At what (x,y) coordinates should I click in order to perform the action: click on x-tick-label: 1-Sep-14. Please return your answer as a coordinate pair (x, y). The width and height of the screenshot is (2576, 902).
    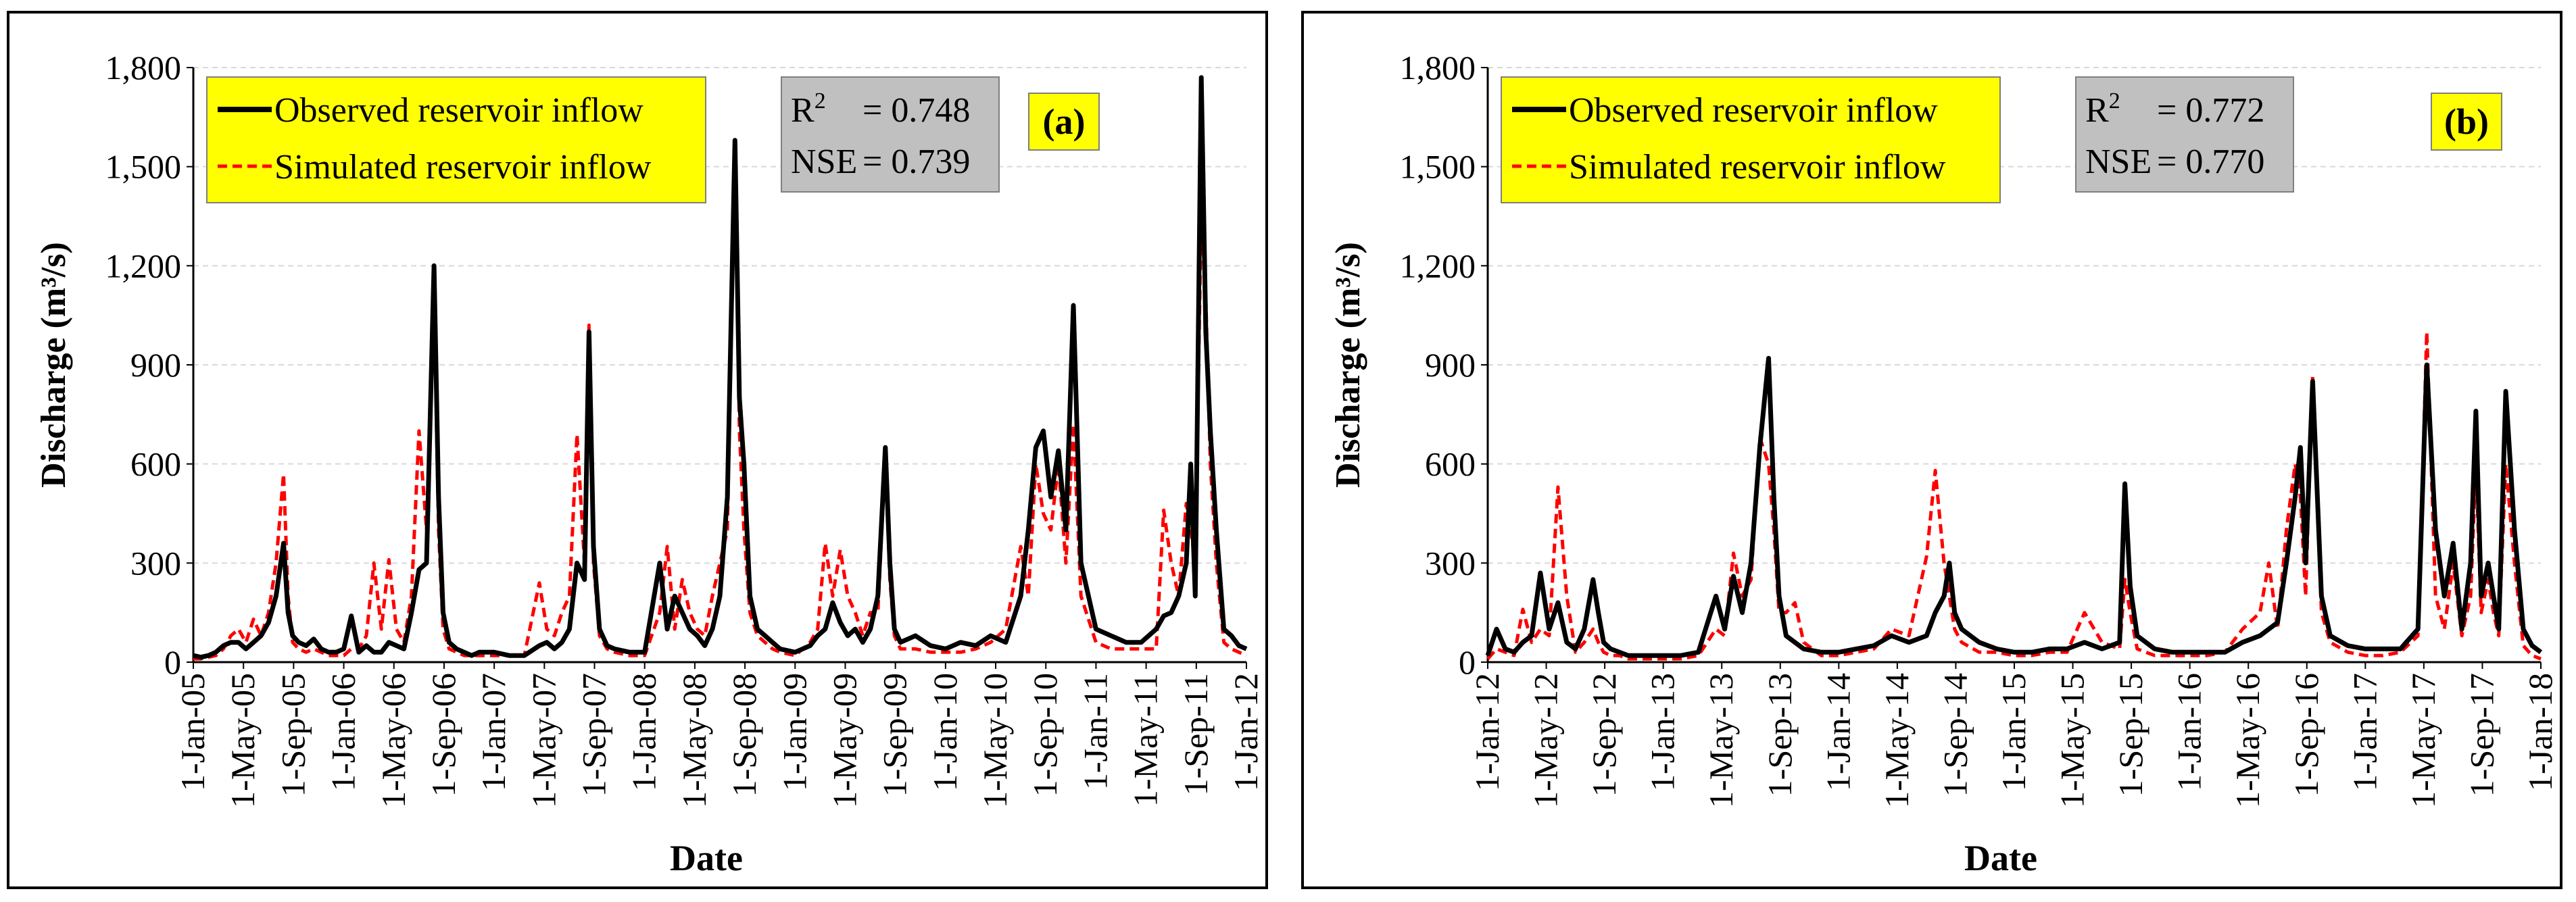
    Looking at the image, I should click on (1955, 735).